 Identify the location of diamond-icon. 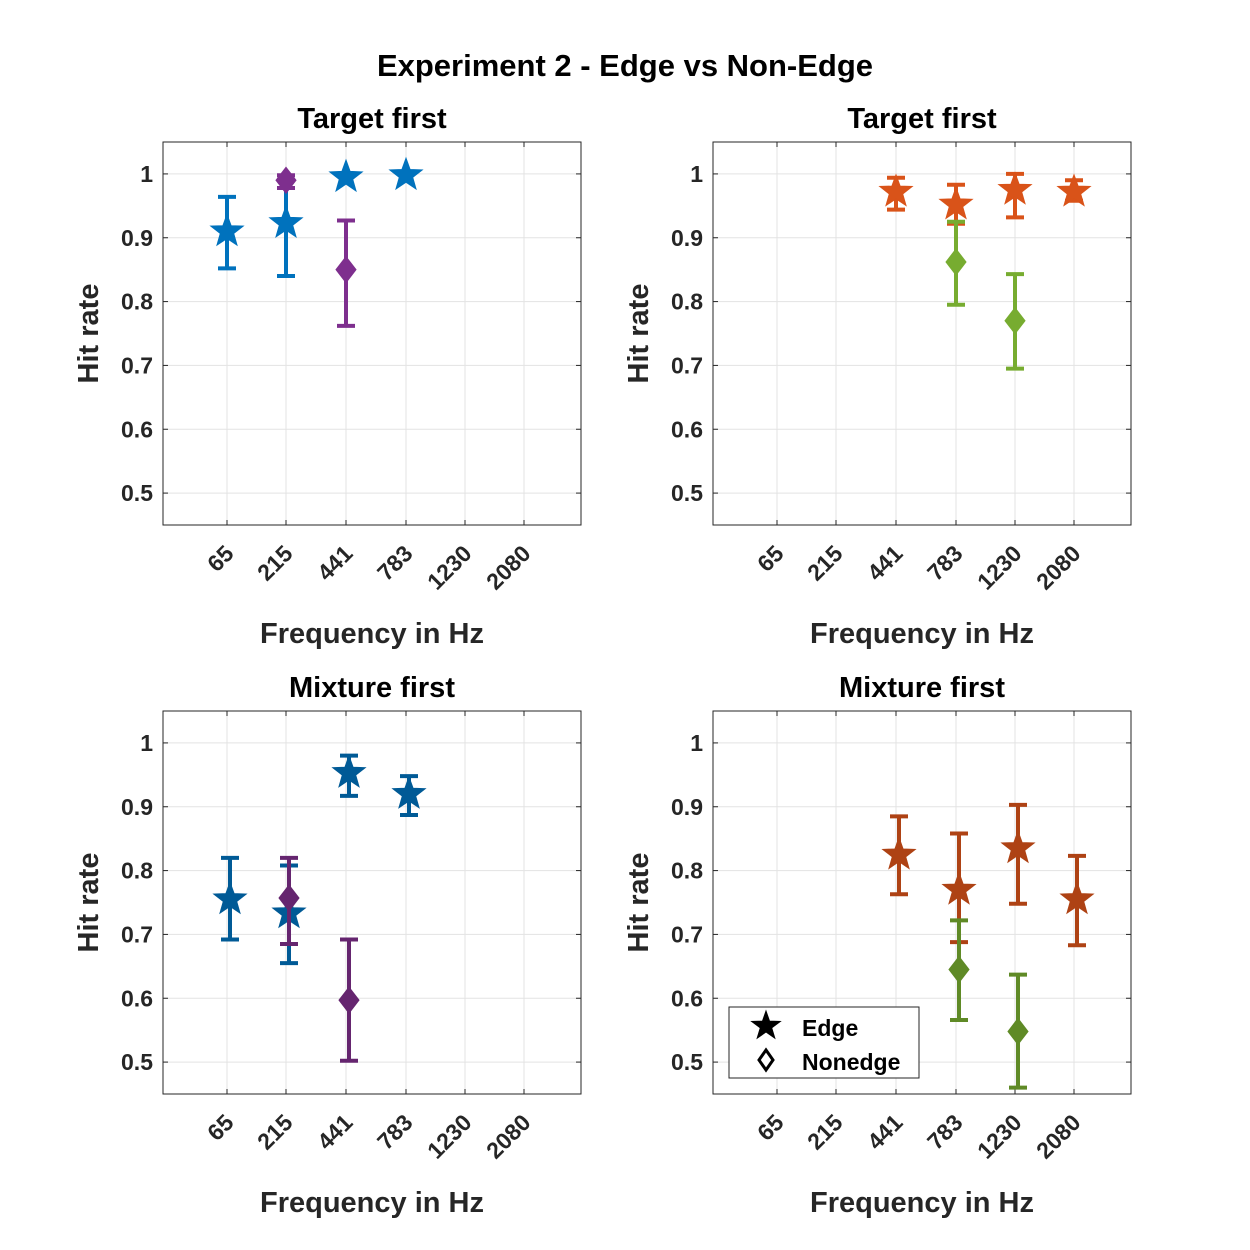
(766, 1060).